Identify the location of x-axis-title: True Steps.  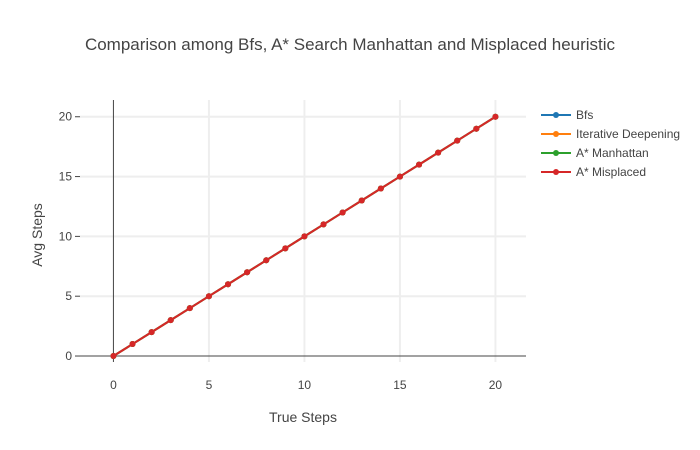
(303, 417).